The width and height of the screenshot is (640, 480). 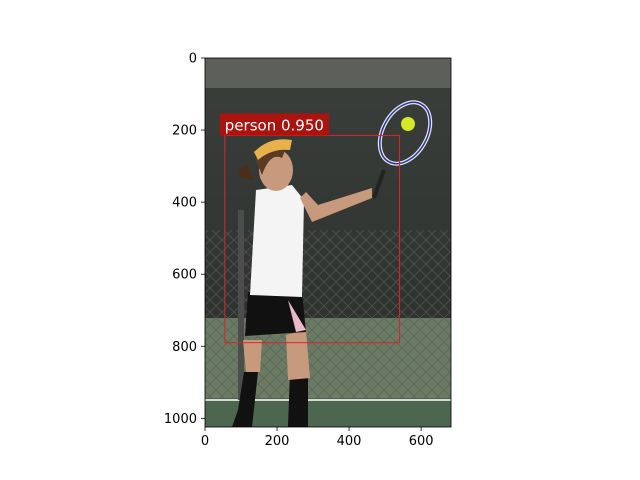 What do you see at coordinates (184, 239) in the screenshot?
I see `y-axis: 0 200 400 600 800 1000` at bounding box center [184, 239].